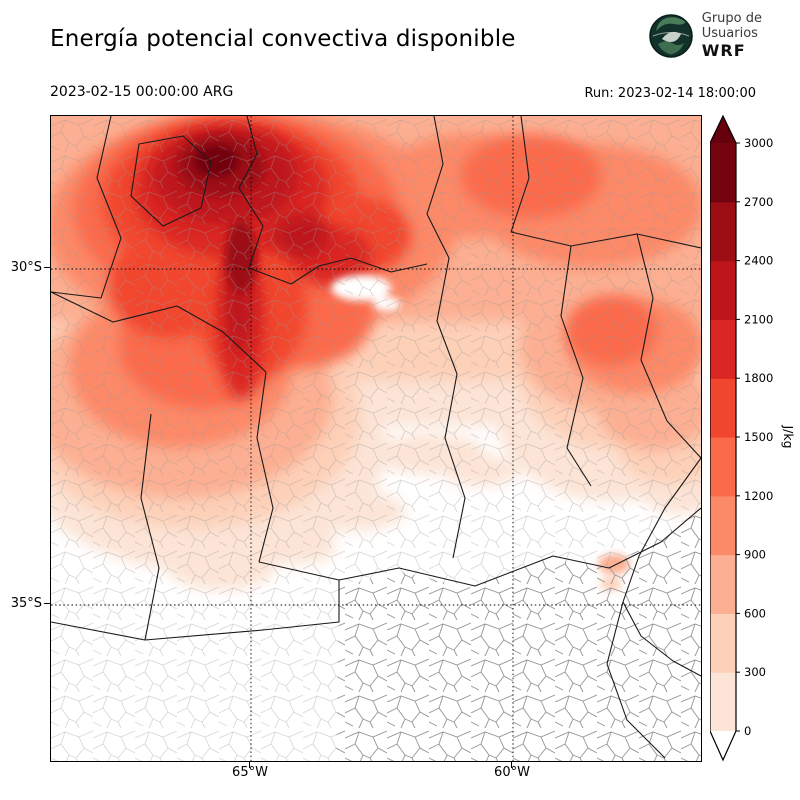  I want to click on colorbar-tick-label: 1800, so click(758, 378).